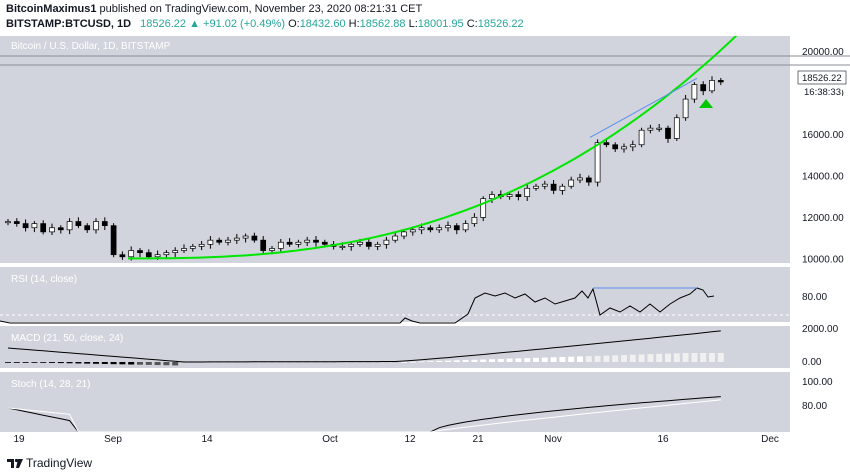 The height and width of the screenshot is (475, 850). Describe the element at coordinates (395, 294) in the screenshot. I see `rsi-pane-bg` at that location.